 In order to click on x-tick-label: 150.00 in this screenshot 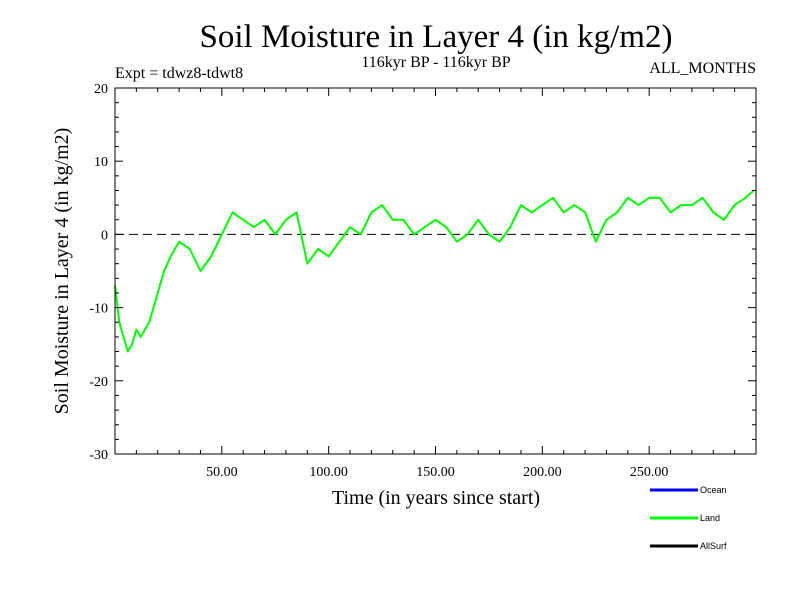, I will do `click(435, 472)`.